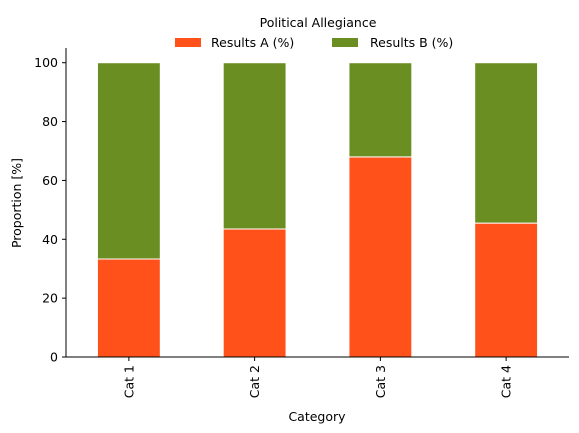  I want to click on legend-swatch-results-a, so click(188, 42).